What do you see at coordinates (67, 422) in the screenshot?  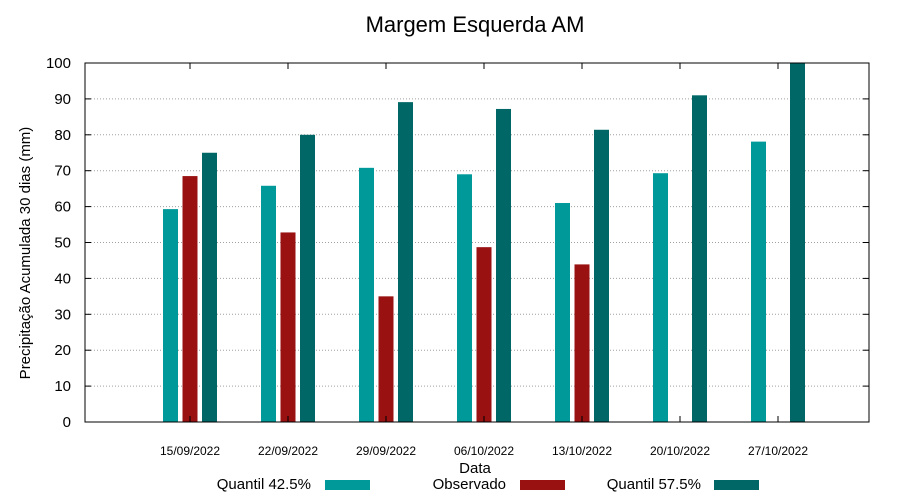 I see `y-tick-label: 0` at bounding box center [67, 422].